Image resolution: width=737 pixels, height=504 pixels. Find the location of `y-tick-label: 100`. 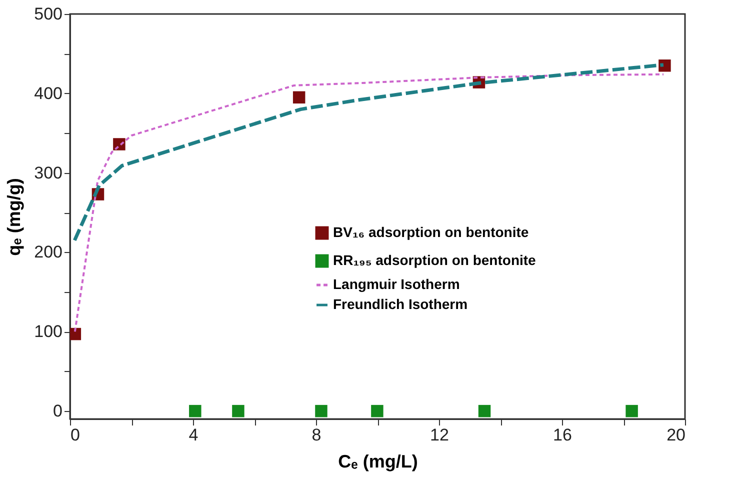

y-tick-label: 100 is located at coordinates (48, 332).